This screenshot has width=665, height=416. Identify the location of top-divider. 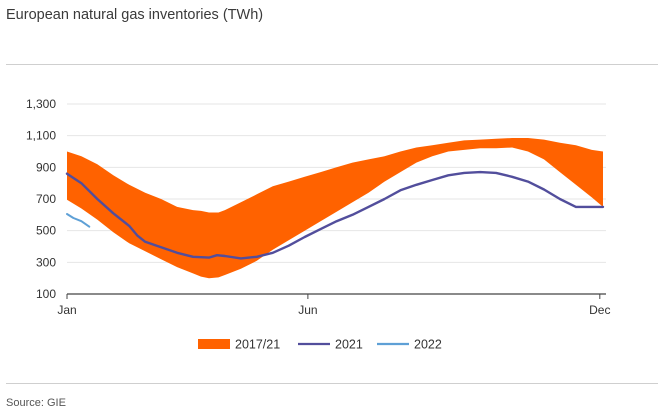
(332, 64).